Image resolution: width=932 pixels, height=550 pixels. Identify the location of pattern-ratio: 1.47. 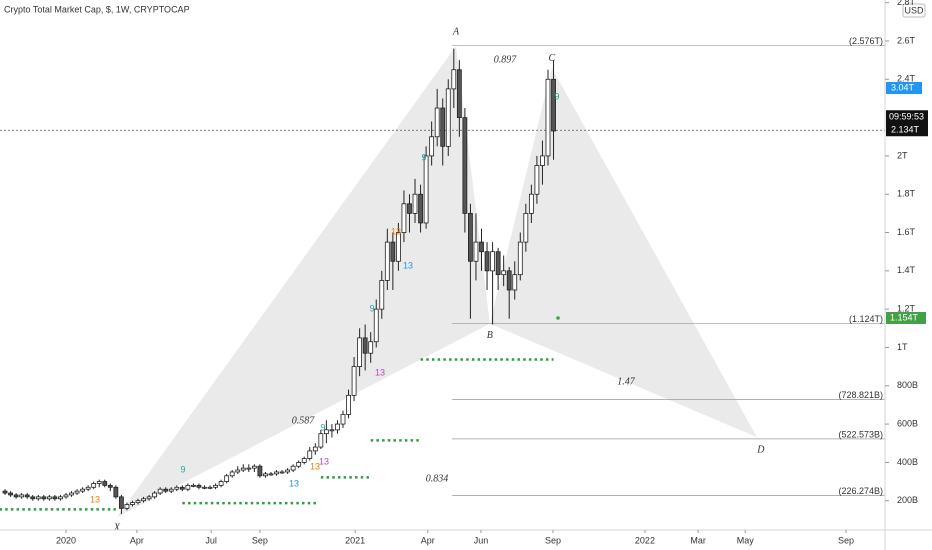
(626, 381).